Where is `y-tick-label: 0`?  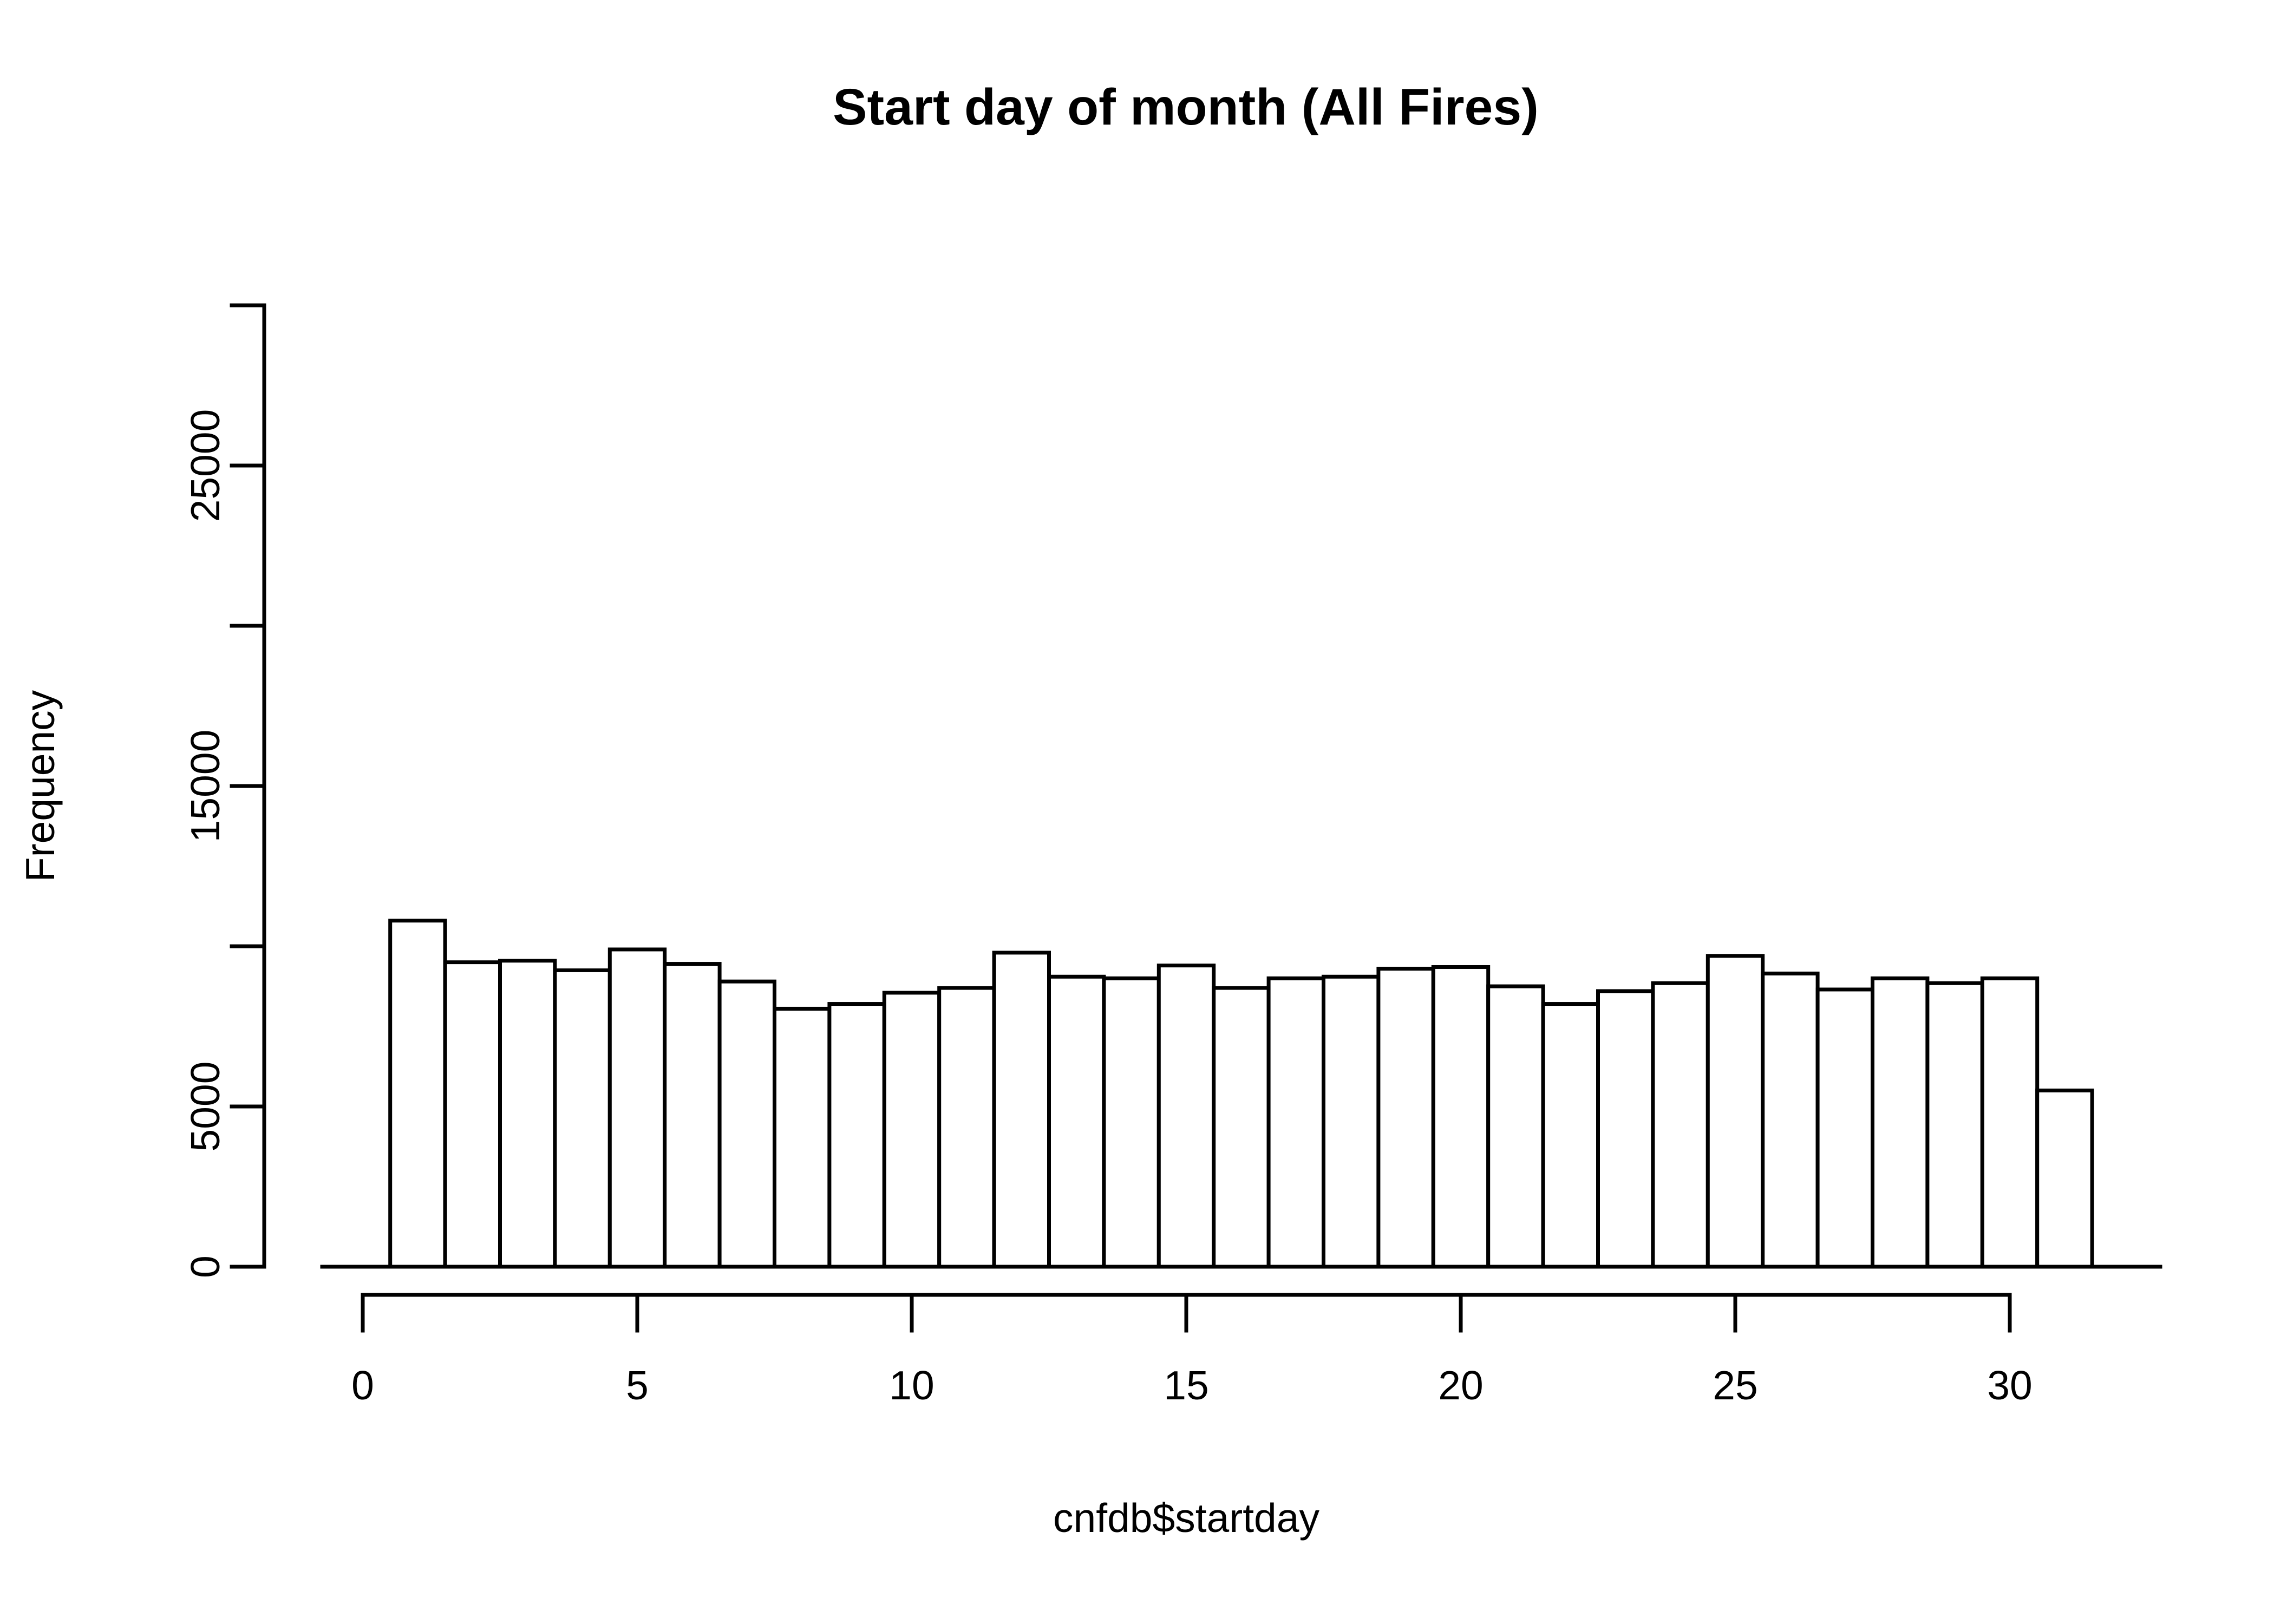 y-tick-label: 0 is located at coordinates (205, 1266).